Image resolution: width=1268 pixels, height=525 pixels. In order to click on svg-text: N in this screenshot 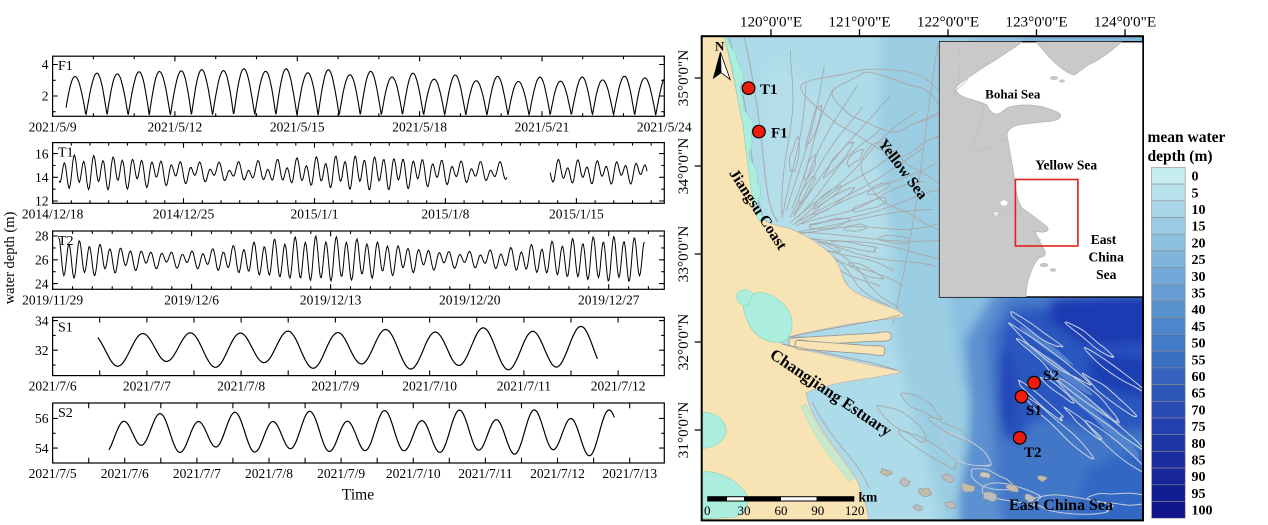, I will do `click(720, 46)`.